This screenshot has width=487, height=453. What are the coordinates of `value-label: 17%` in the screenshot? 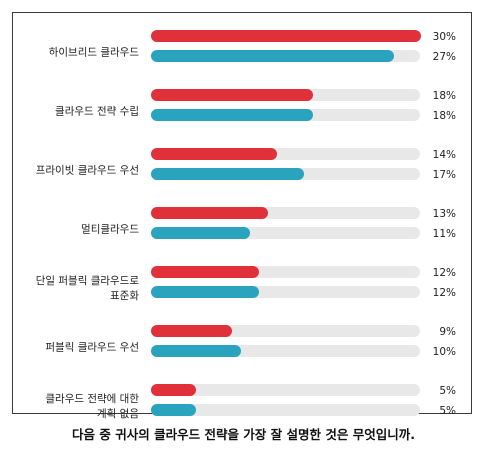 It's located at (444, 175).